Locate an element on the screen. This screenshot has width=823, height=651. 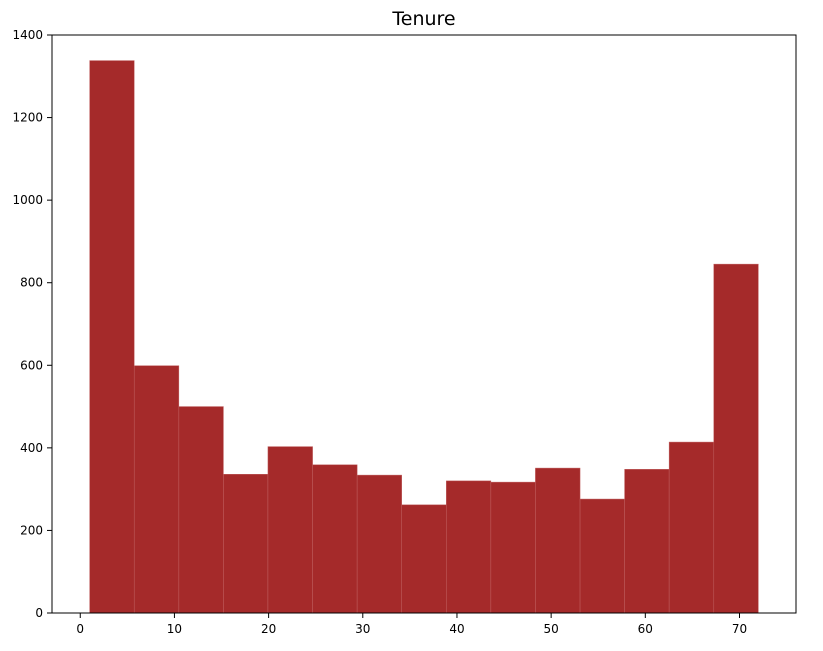
x-tick-label: 10 is located at coordinates (174, 629).